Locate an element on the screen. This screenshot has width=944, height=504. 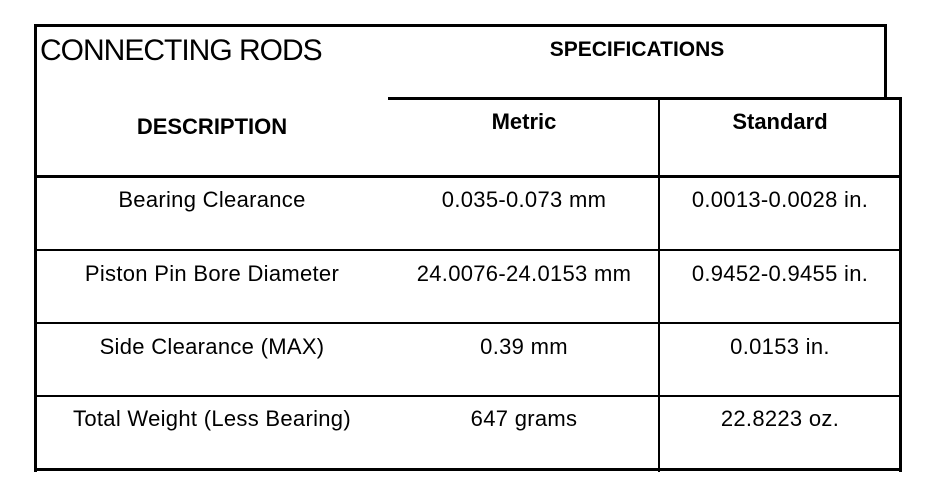
row-description: Side Clearance (MAX) is located at coordinates (212, 346).